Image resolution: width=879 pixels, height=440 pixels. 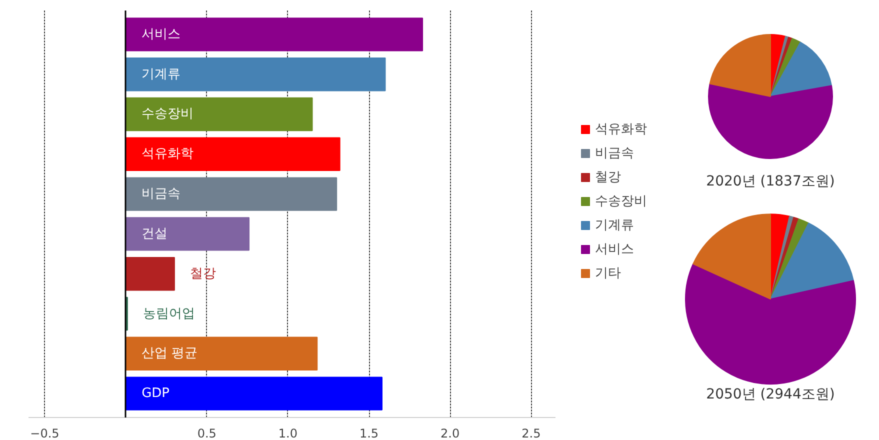 What do you see at coordinates (161, 74) in the screenshot?
I see `y-tick-label: 기계류` at bounding box center [161, 74].